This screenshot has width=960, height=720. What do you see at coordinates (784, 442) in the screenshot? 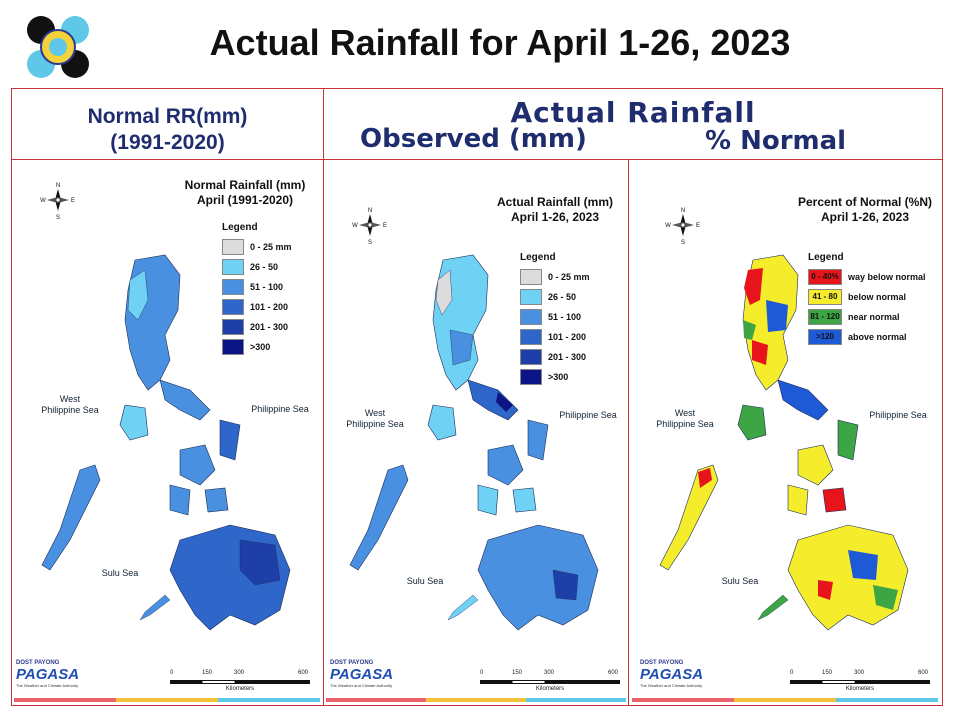
I see `percent-normal-map` at bounding box center [784, 442].